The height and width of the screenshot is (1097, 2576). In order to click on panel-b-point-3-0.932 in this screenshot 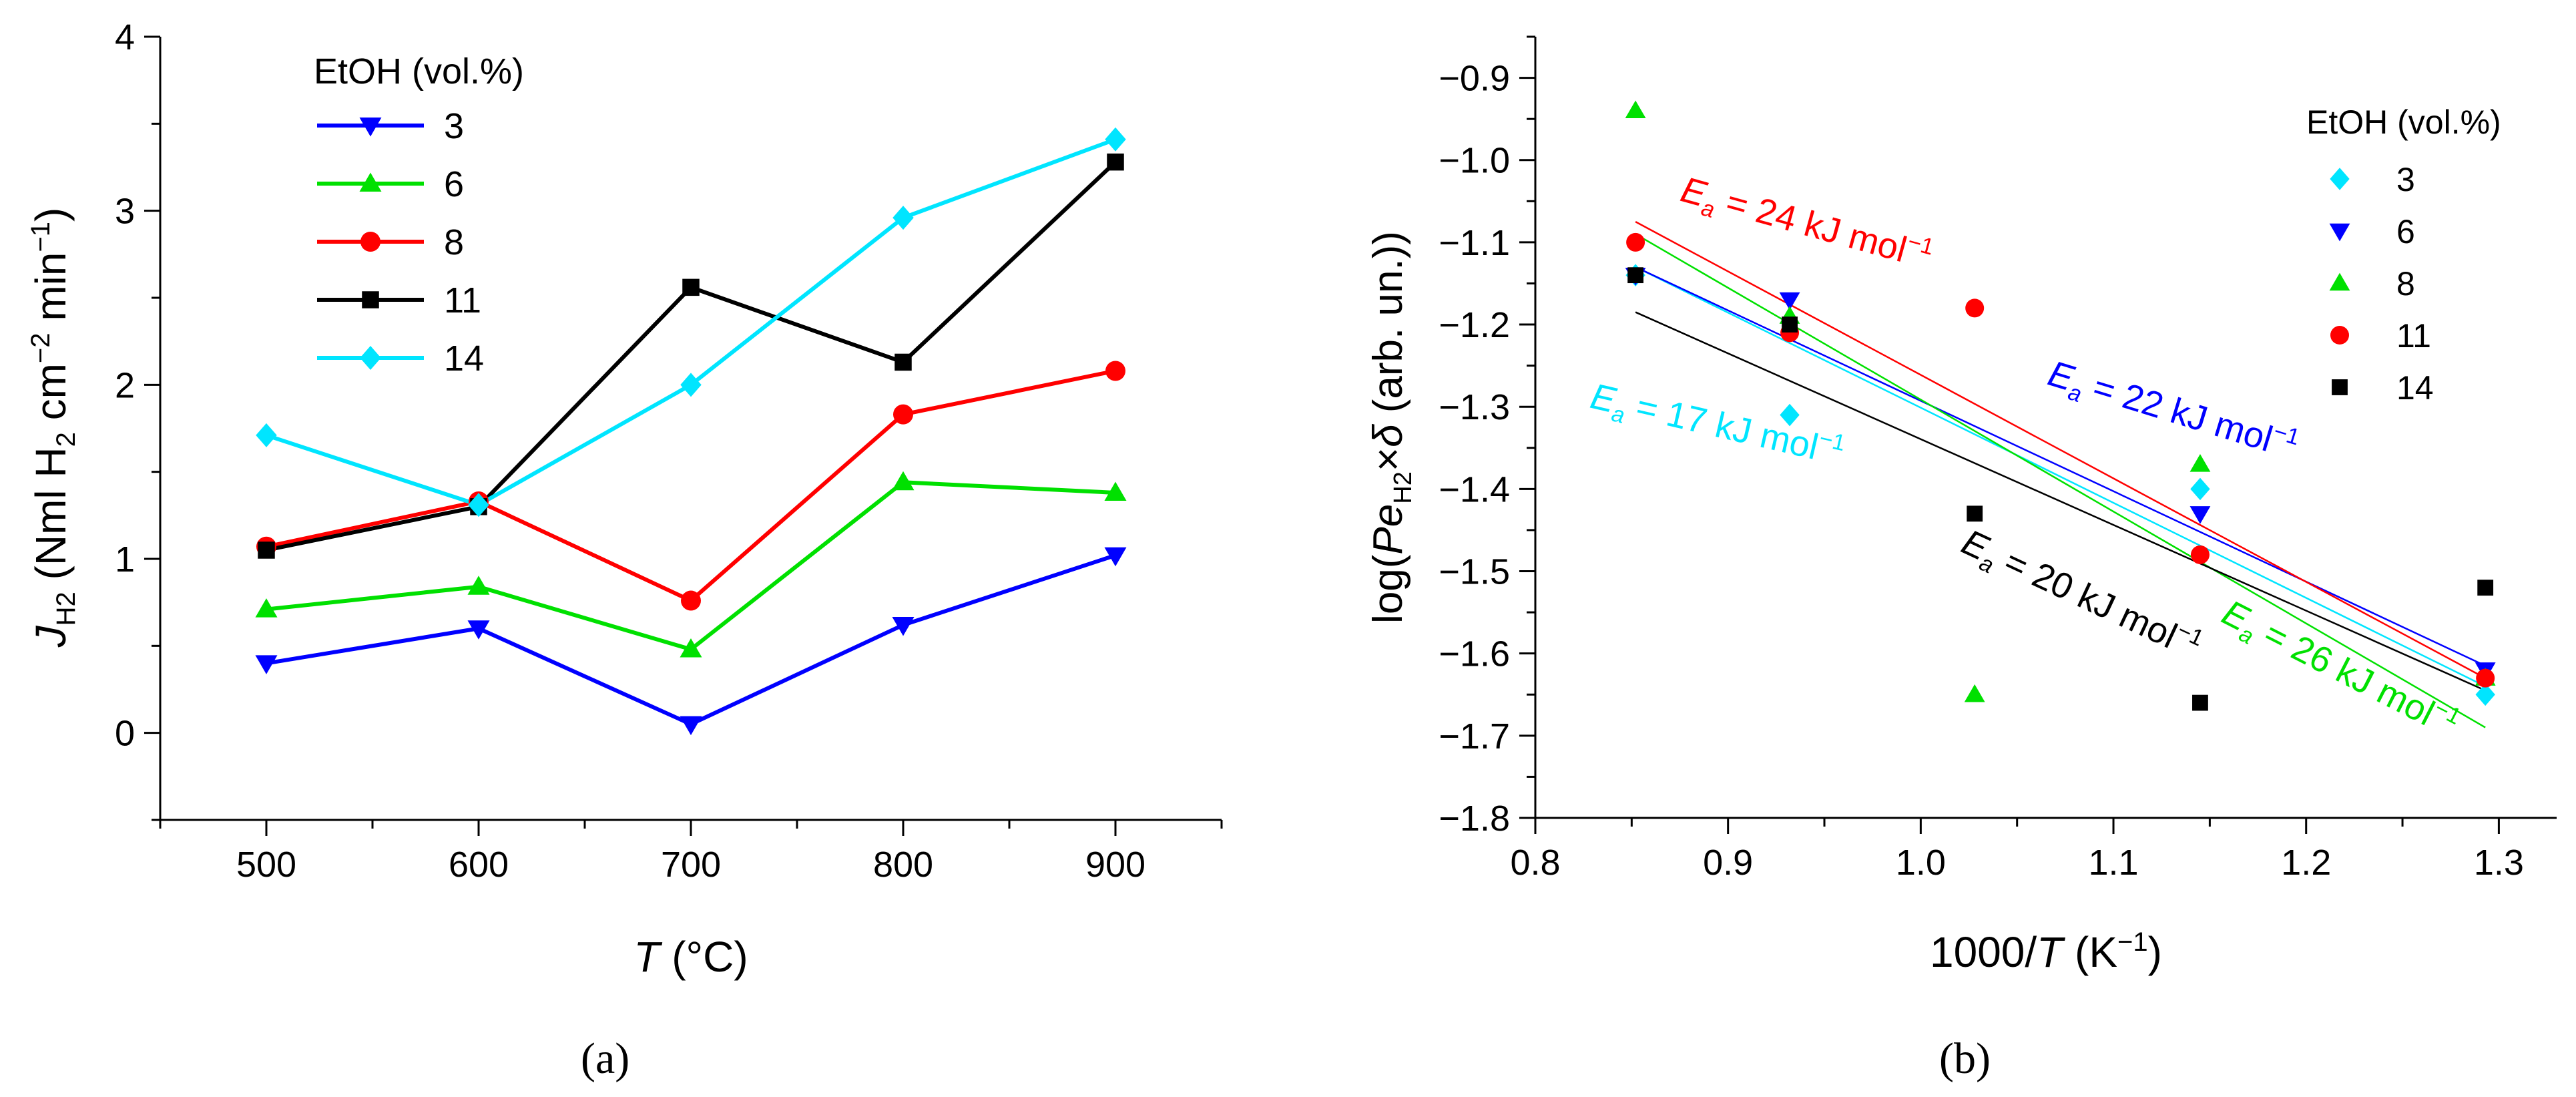, I will do `click(1790, 415)`.